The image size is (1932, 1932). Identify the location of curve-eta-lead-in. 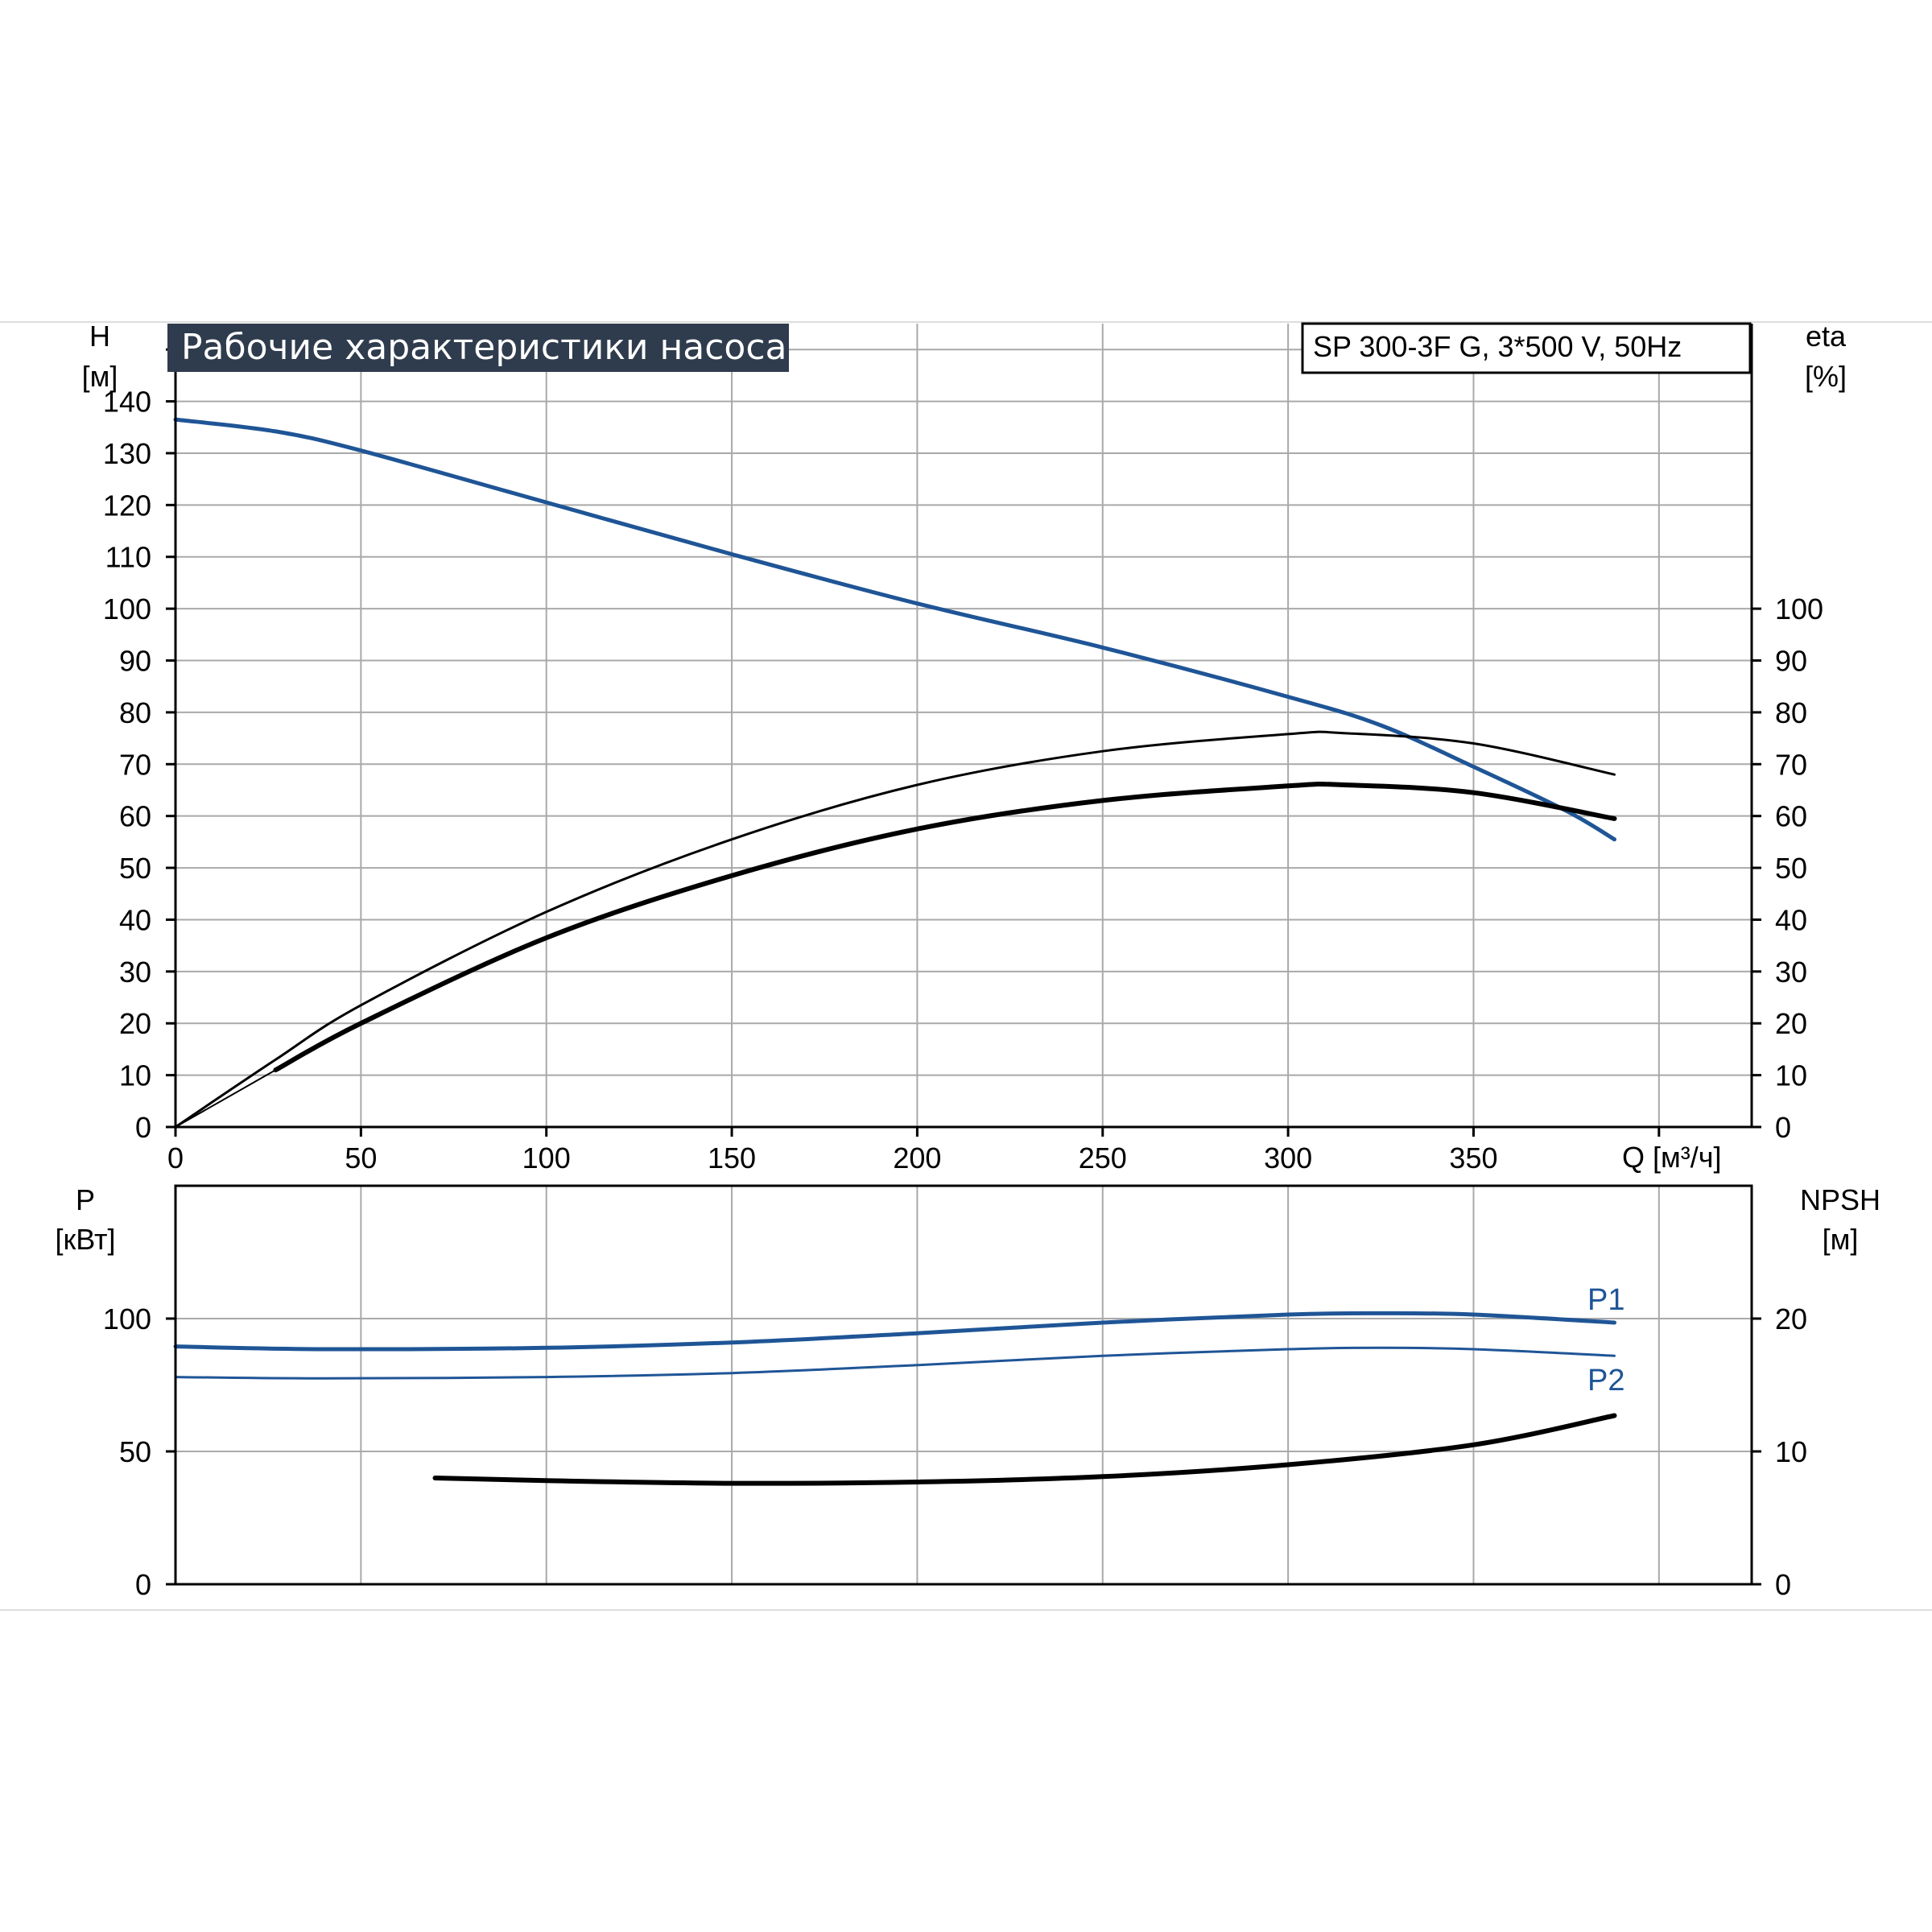
(226, 1098).